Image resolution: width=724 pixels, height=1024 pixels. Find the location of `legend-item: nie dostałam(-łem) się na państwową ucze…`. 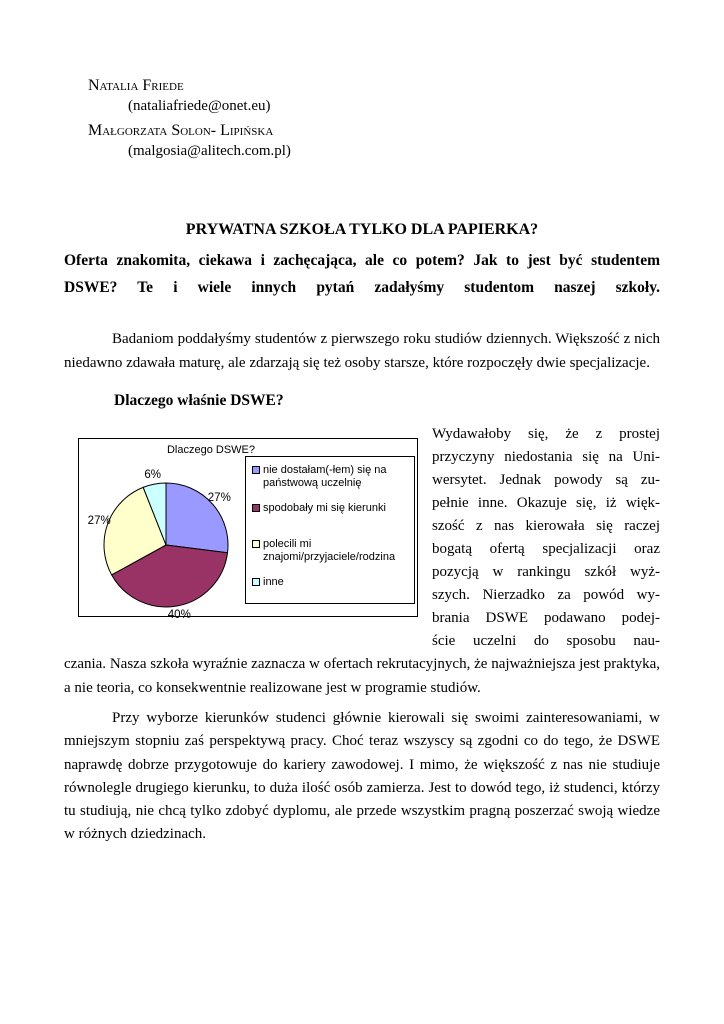

legend-item: nie dostałam(-łem) się na państwową ucze… is located at coordinates (332, 477).